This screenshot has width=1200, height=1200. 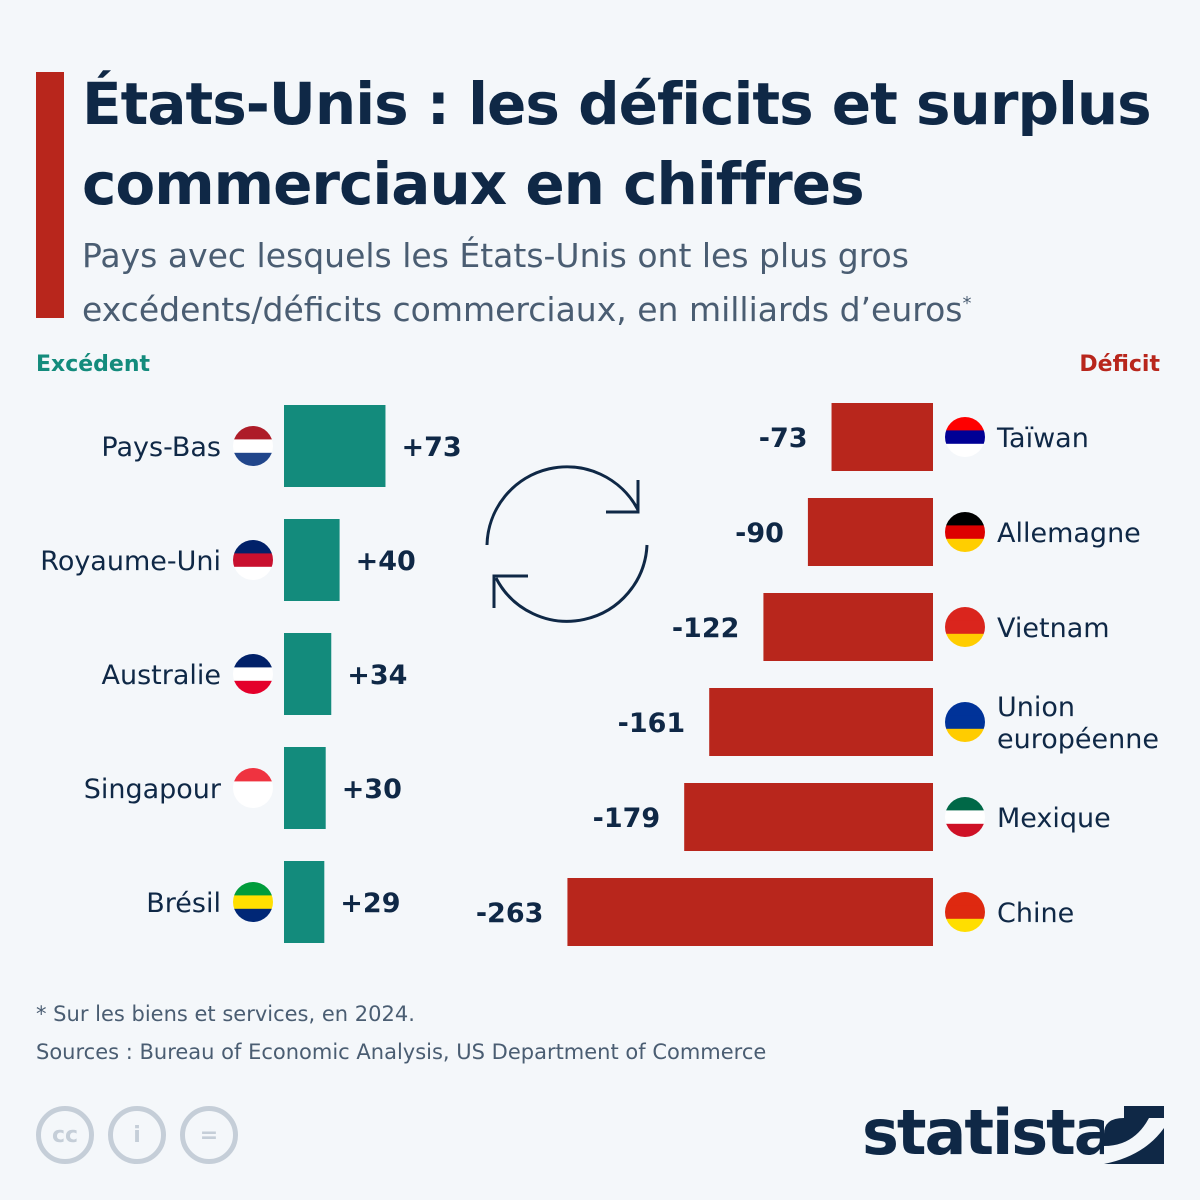 I want to click on category-label: Pays-Bas, so click(x=161, y=447).